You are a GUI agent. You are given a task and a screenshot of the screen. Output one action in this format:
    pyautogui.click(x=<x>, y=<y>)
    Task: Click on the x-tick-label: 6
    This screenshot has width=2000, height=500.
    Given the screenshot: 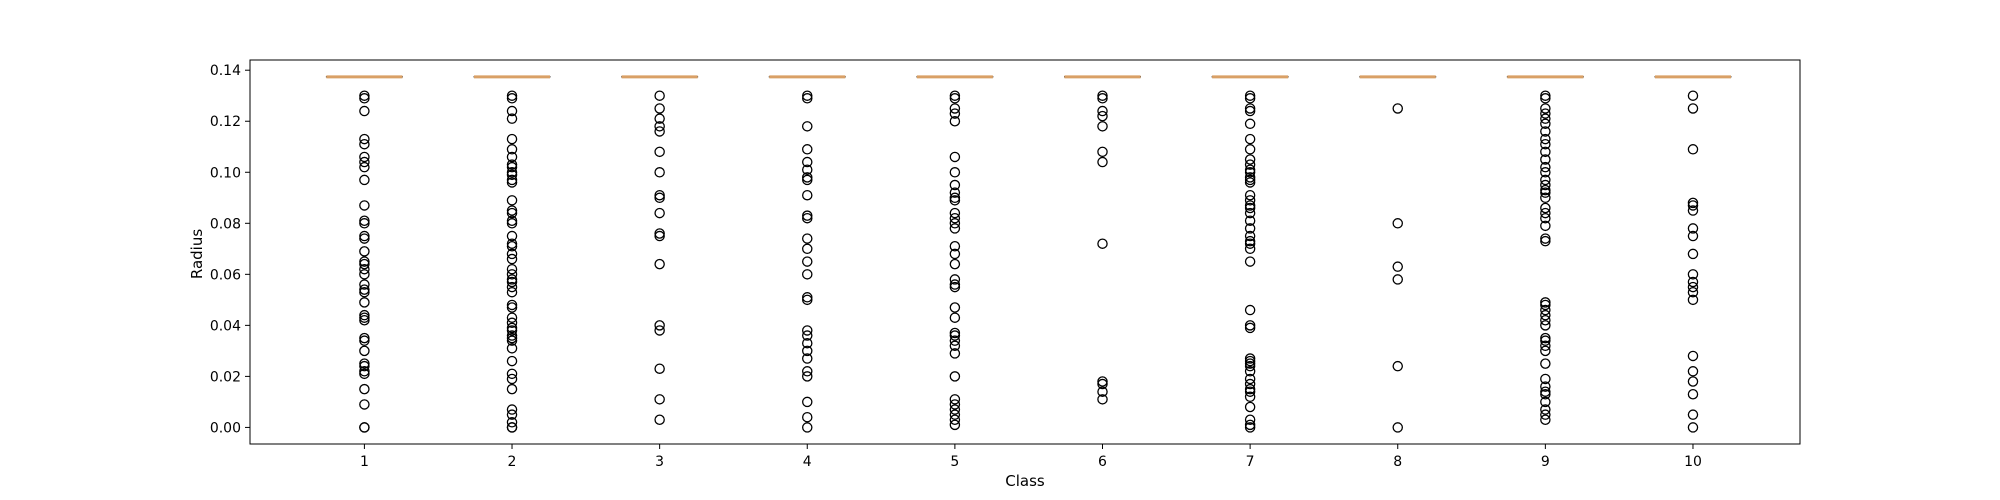 What is the action you would take?
    pyautogui.click(x=1102, y=462)
    